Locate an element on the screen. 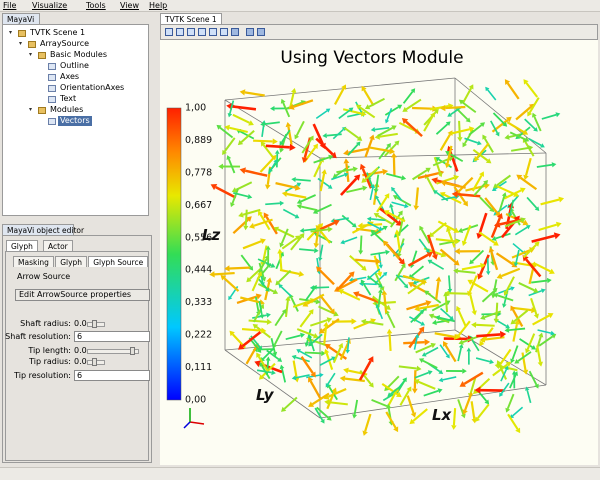 The width and height of the screenshot is (600, 480). tree-item: TVTK Scene 1 is located at coordinates (58, 32).